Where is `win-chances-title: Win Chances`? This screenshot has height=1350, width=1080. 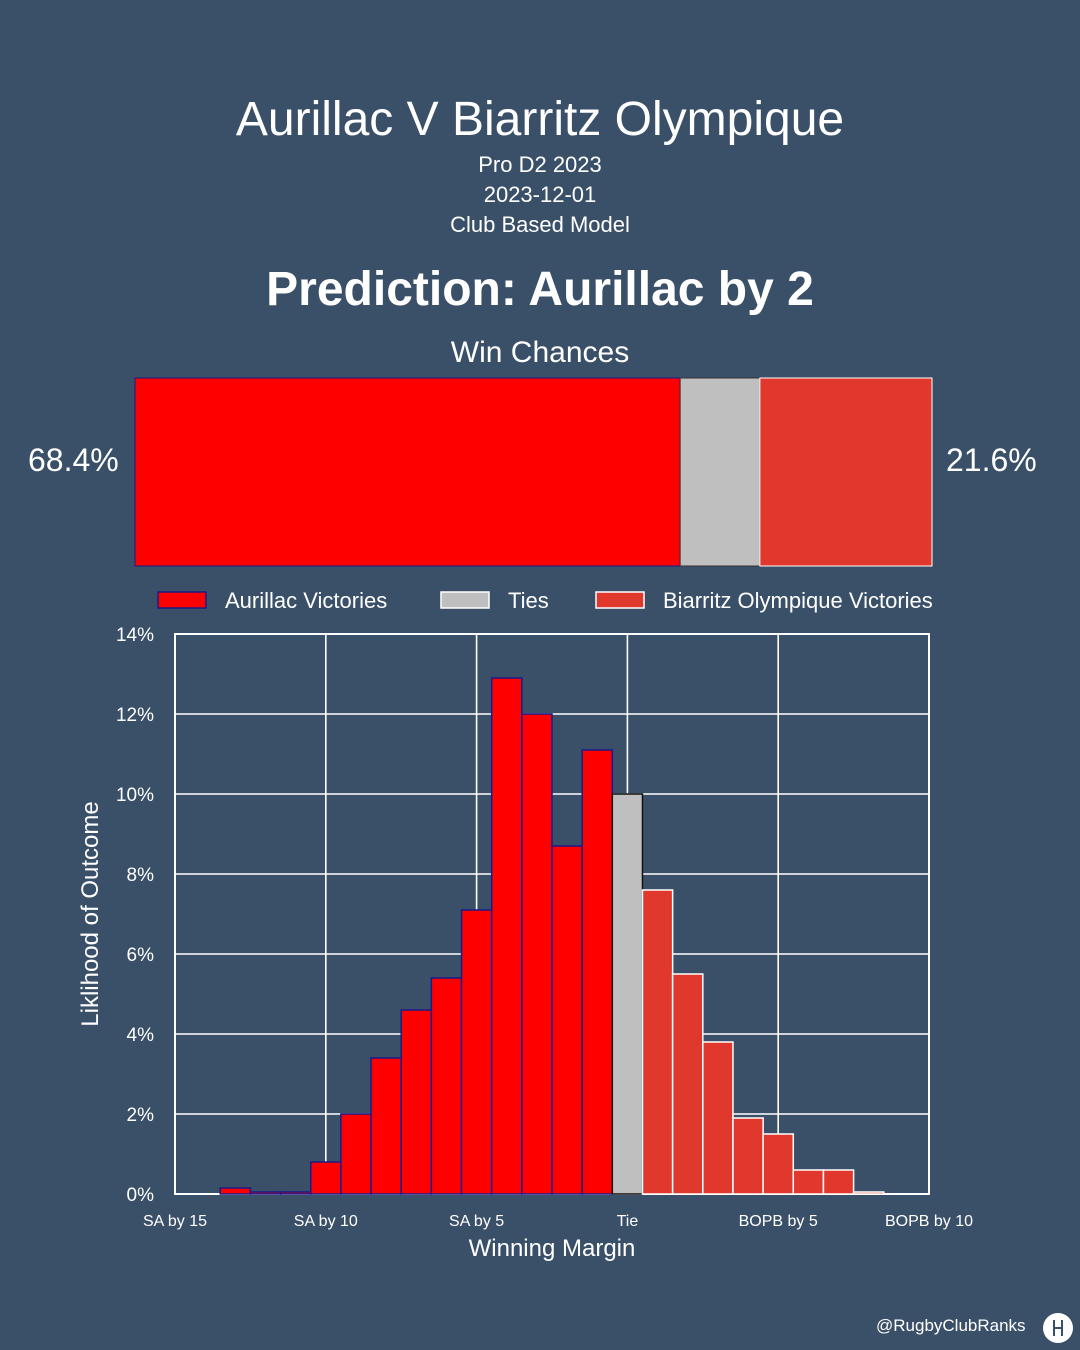 win-chances-title: Win Chances is located at coordinates (540, 352).